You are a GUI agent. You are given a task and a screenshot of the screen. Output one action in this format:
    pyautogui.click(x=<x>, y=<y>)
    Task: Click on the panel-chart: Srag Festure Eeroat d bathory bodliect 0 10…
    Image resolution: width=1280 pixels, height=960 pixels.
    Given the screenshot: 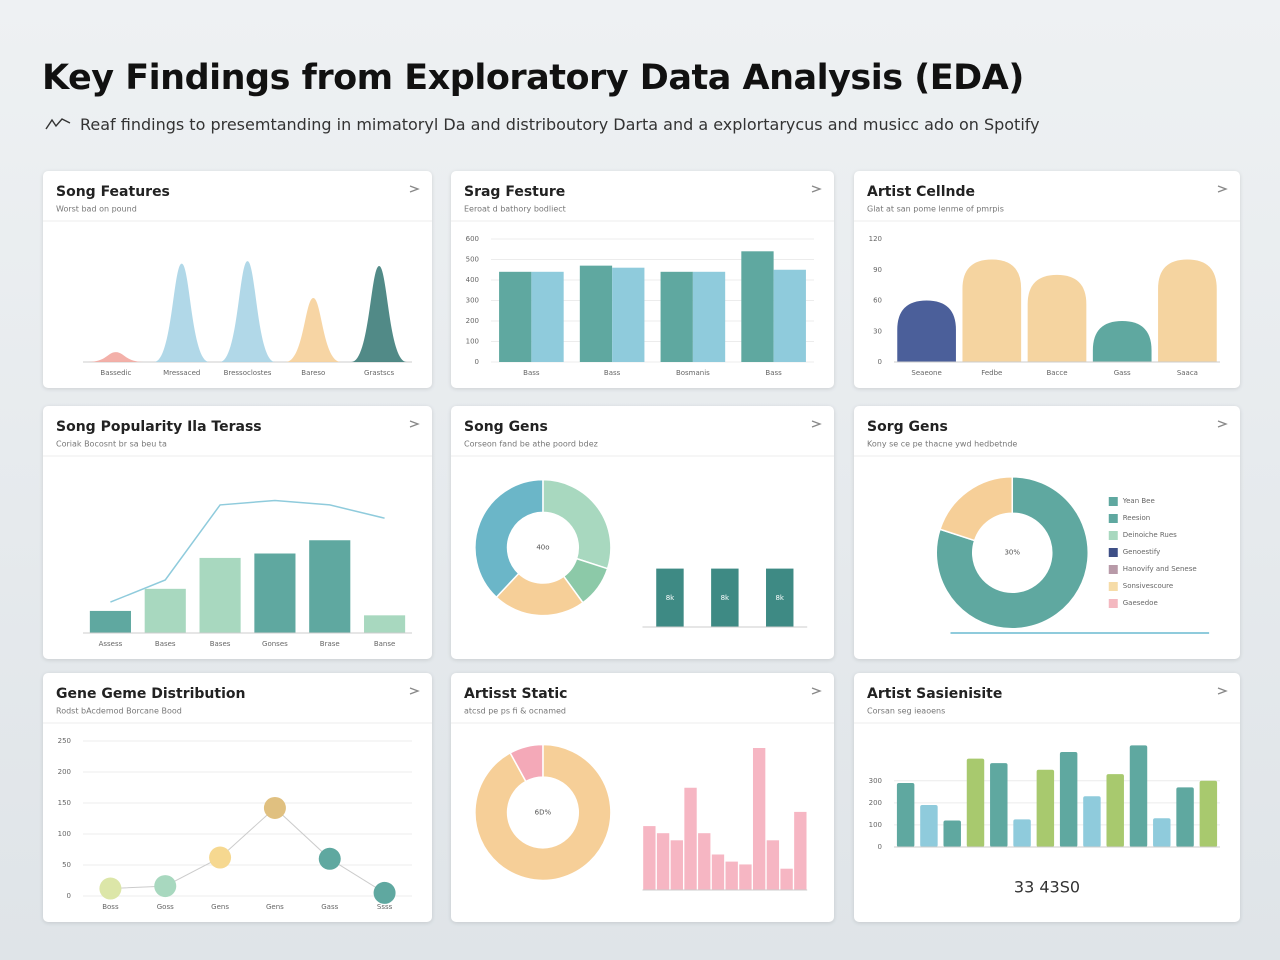 What is the action you would take?
    pyautogui.click(x=642, y=280)
    